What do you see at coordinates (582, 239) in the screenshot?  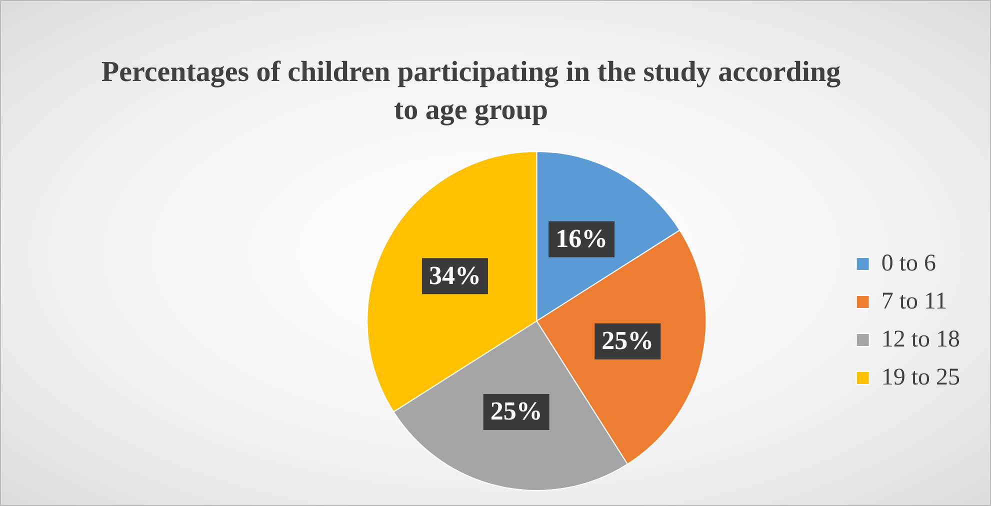 I see `data-label: 16%` at bounding box center [582, 239].